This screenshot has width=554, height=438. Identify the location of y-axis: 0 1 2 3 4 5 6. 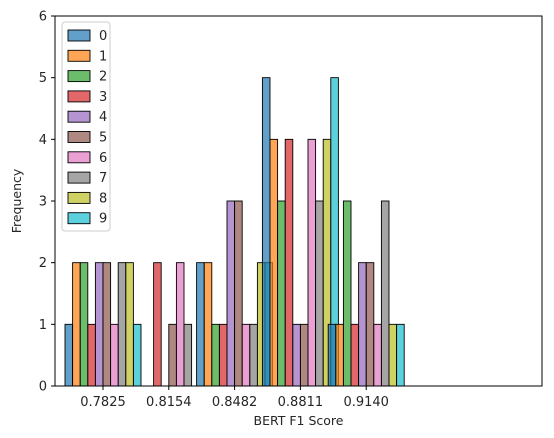
(47, 202).